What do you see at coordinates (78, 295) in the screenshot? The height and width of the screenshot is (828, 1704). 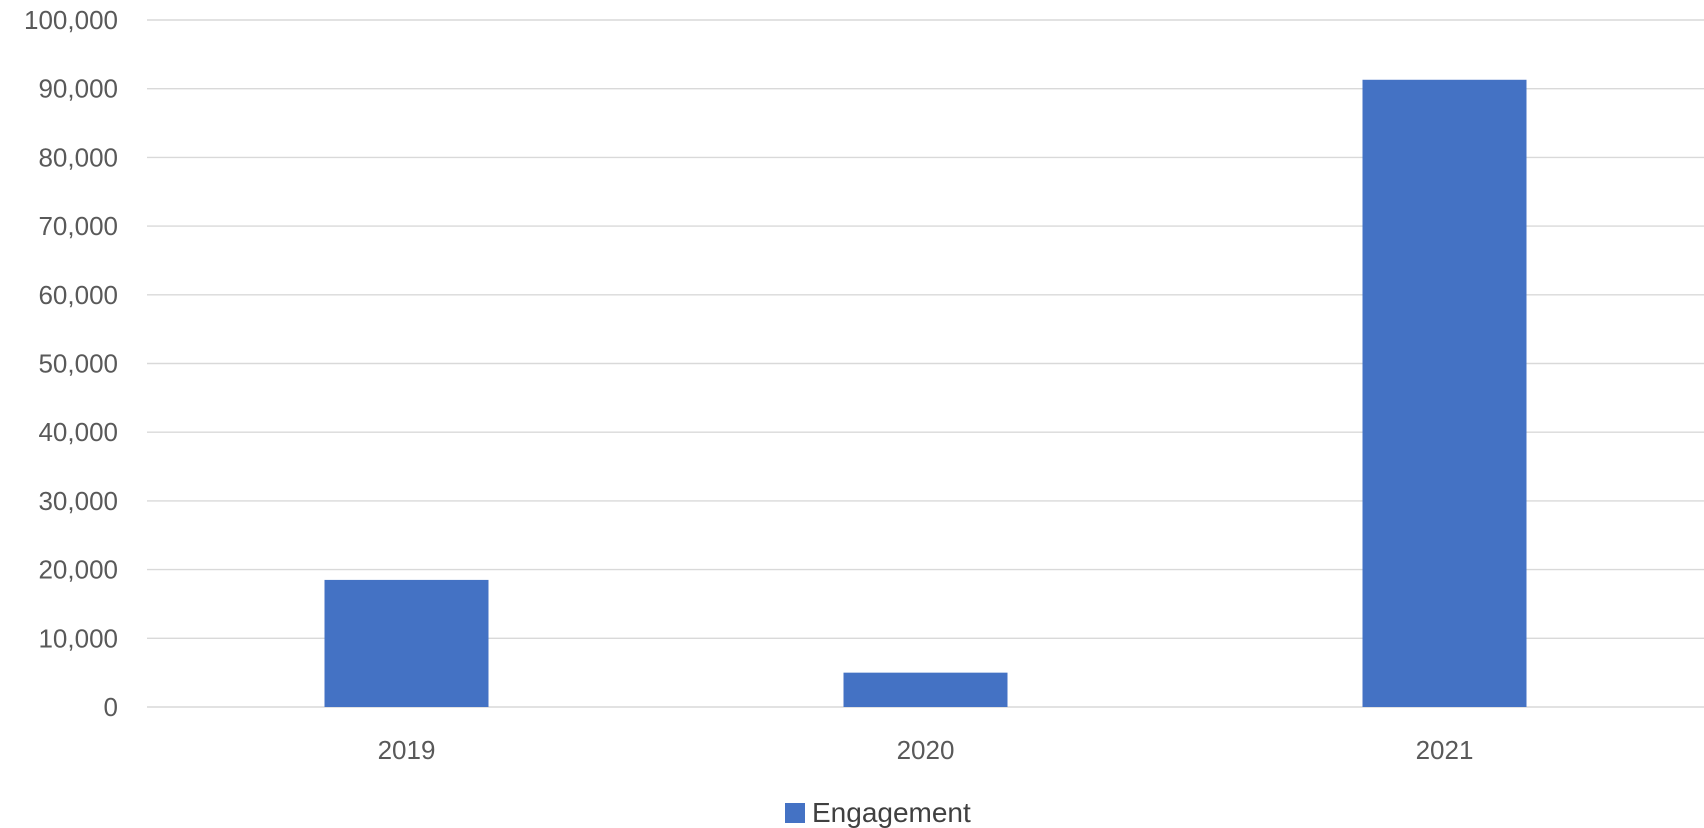 I see `y-tick-label: 60,000` at bounding box center [78, 295].